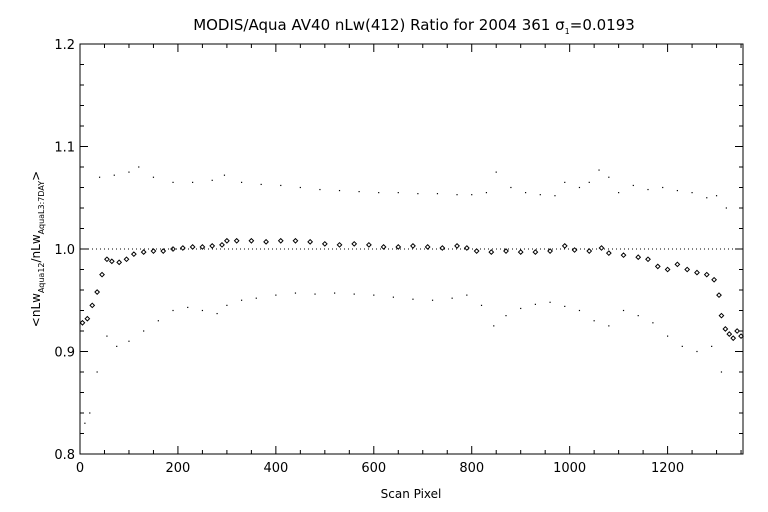  Describe the element at coordinates (64, 148) in the screenshot. I see `y-tick-label: 1.1` at that location.